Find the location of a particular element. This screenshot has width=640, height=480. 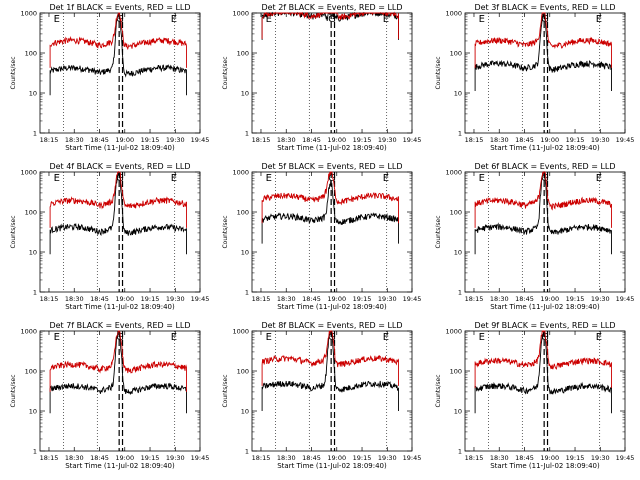

x-tick-label: 18:30 is located at coordinates (499, 140).